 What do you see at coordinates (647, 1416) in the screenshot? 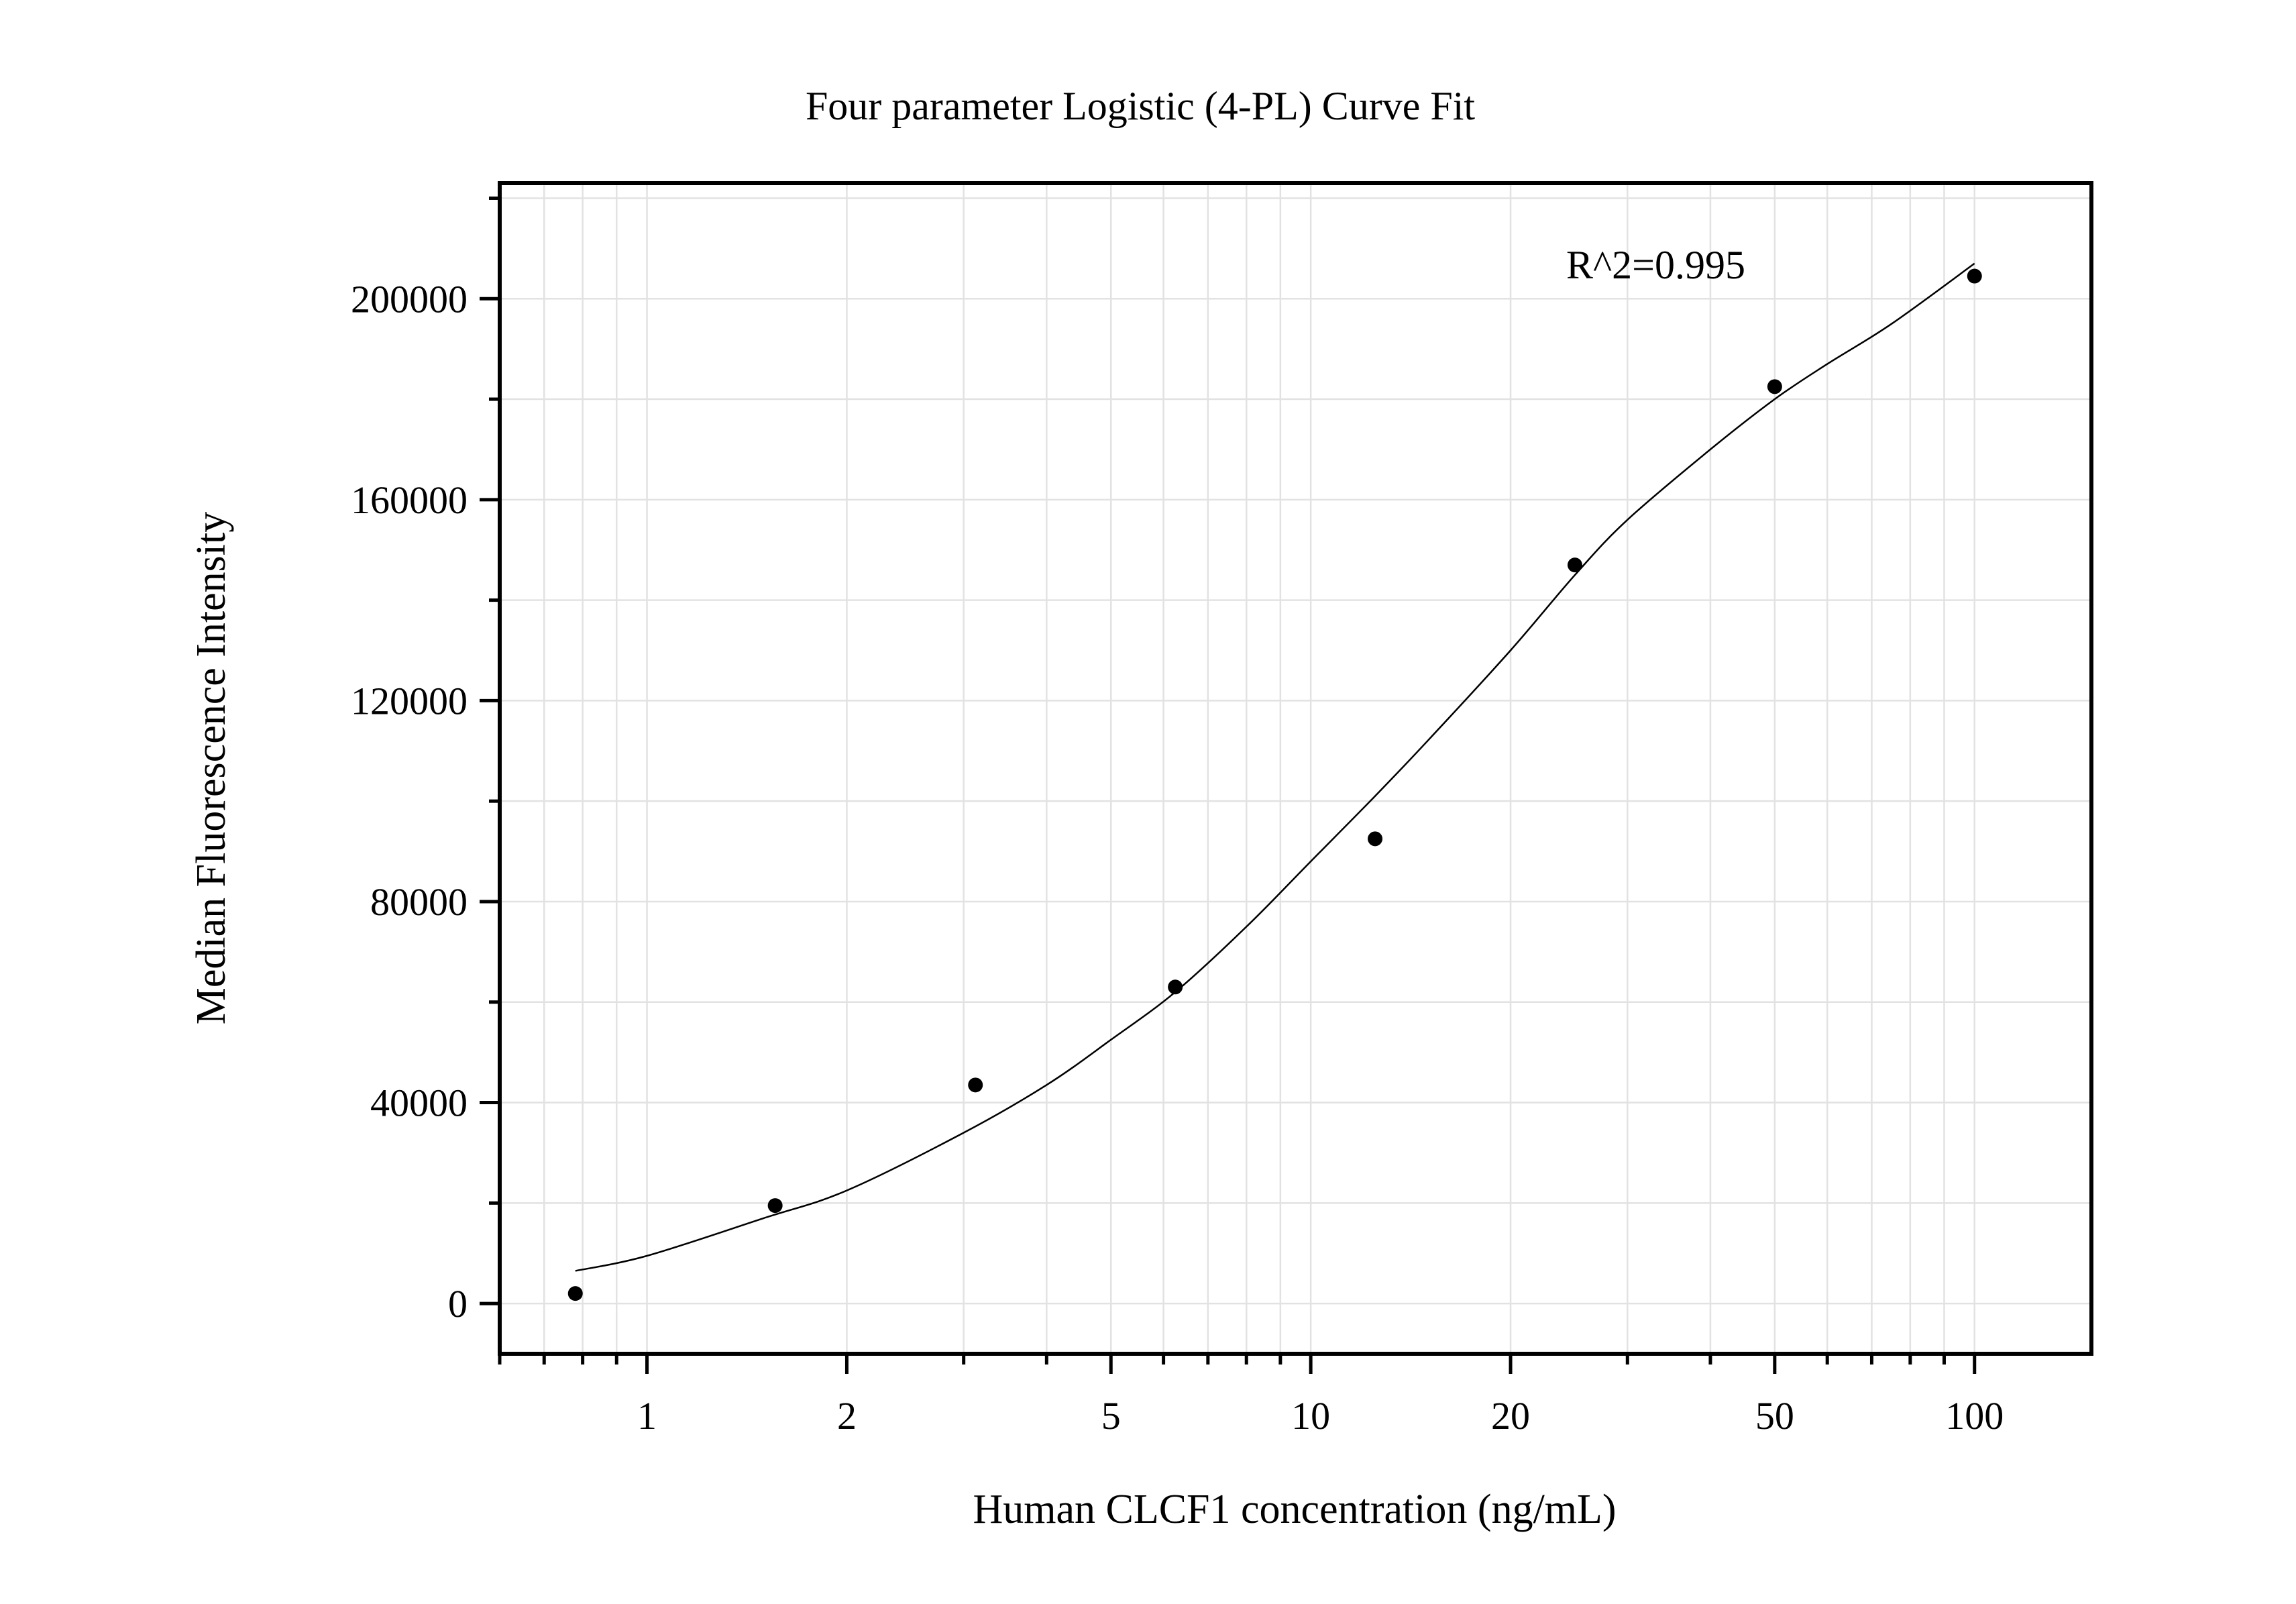
I see `x-tick-label: 1` at bounding box center [647, 1416].